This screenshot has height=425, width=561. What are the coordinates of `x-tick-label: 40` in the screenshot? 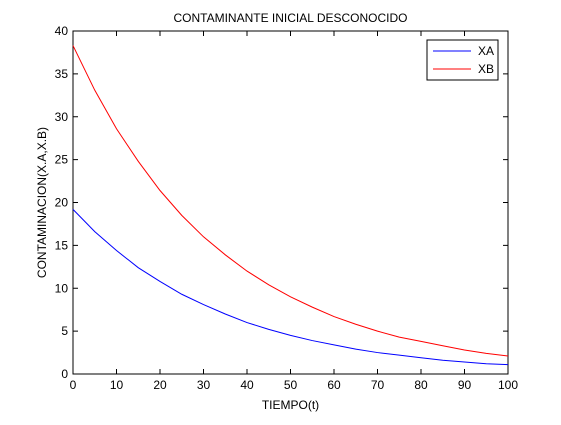 It's located at (247, 385).